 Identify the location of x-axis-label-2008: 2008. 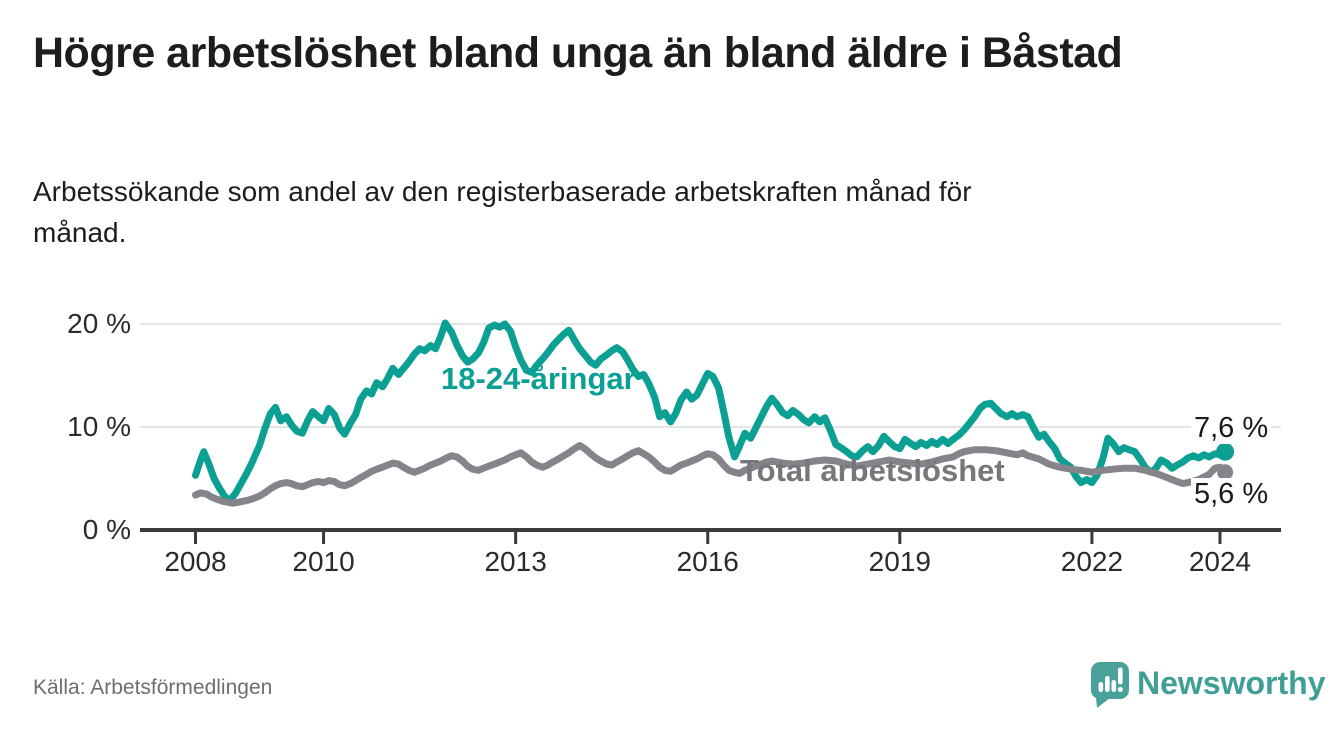
(195, 561).